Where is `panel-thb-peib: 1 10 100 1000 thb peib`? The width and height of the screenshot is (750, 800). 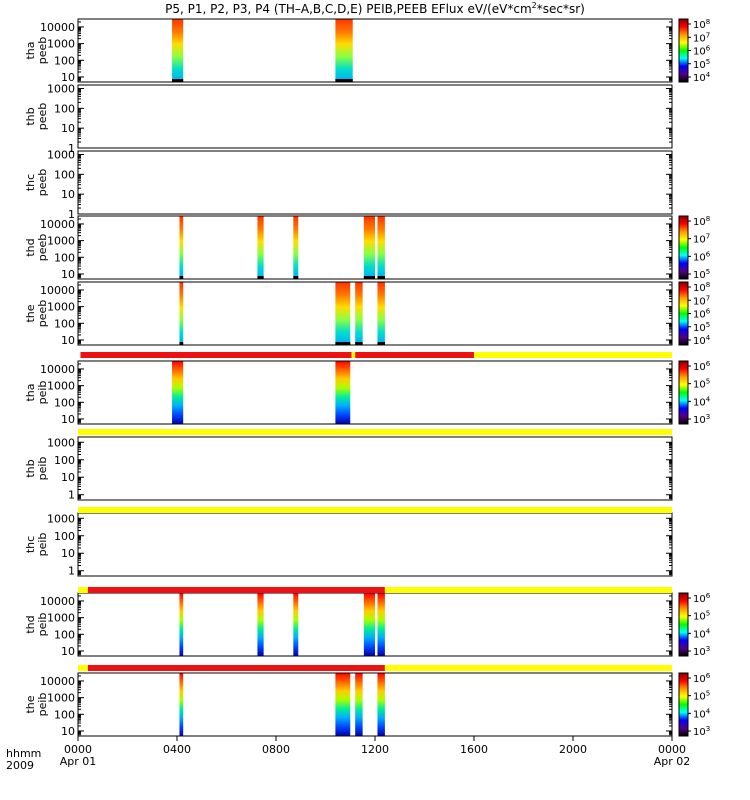 panel-thb-peib: 1 10 100 1000 thb peib is located at coordinates (348, 469).